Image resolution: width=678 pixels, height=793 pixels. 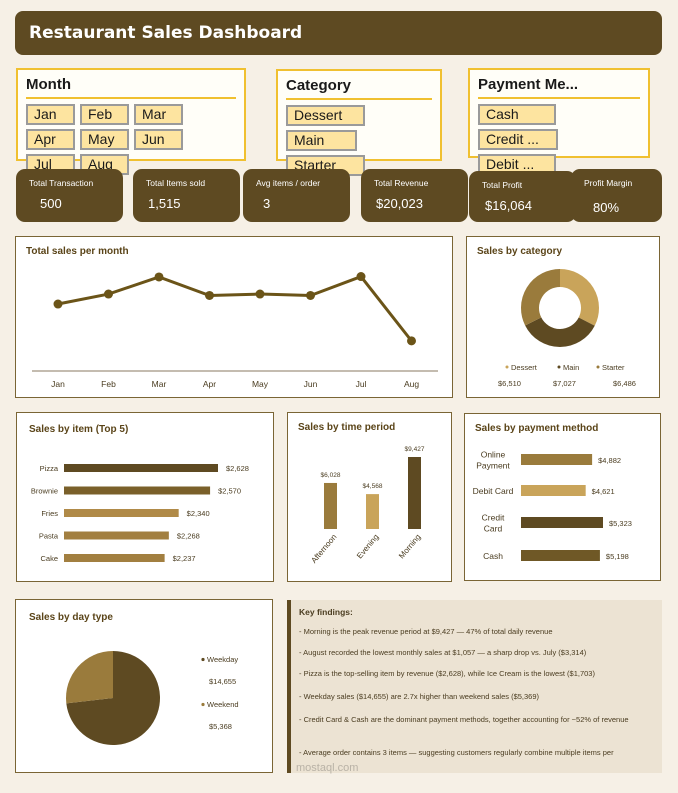 What do you see at coordinates (327, 768) in the screenshot?
I see `watermark-text: mostaql.com` at bounding box center [327, 768].